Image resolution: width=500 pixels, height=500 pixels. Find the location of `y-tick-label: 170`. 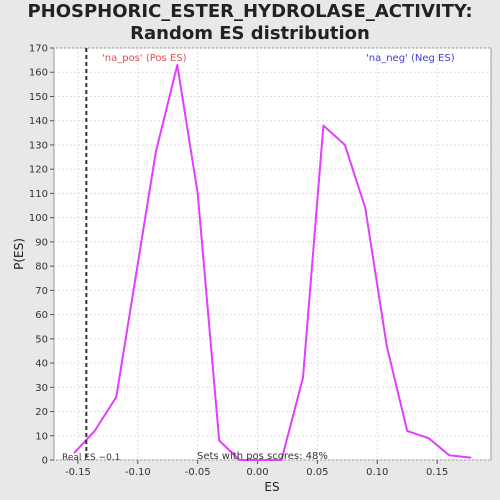

y-tick-label: 170 is located at coordinates (38, 49).